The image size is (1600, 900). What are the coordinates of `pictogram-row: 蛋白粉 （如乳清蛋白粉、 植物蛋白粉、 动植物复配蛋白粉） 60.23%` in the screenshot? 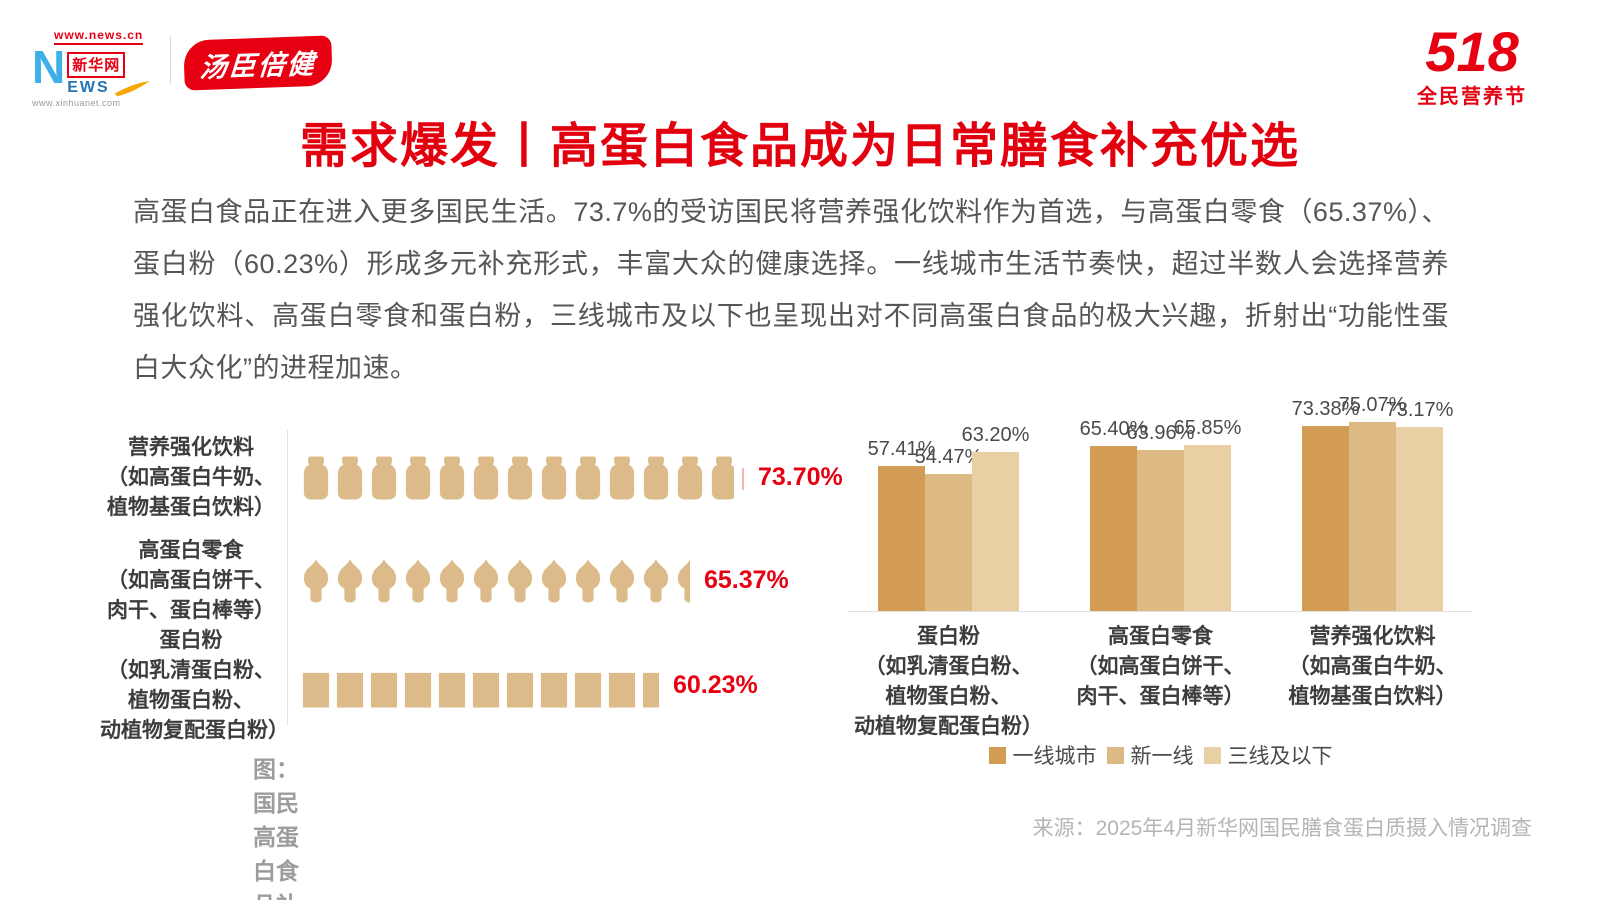 It's located at (429, 685).